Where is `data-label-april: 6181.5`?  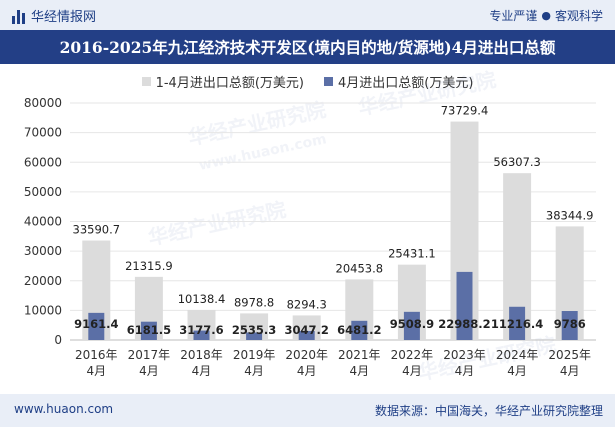
data-label-april: 6181.5 is located at coordinates (149, 330).